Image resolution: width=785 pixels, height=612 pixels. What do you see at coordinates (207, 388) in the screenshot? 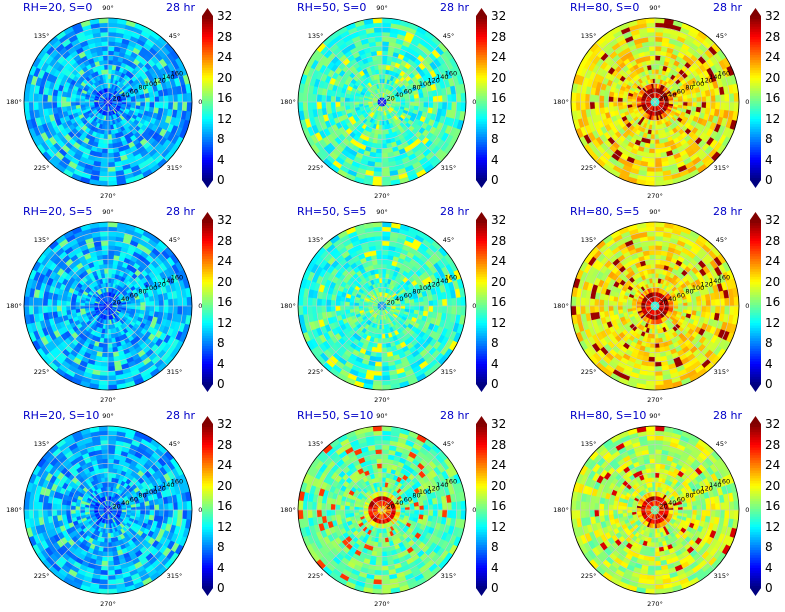
I see `colorbar-extend-min` at bounding box center [207, 388].